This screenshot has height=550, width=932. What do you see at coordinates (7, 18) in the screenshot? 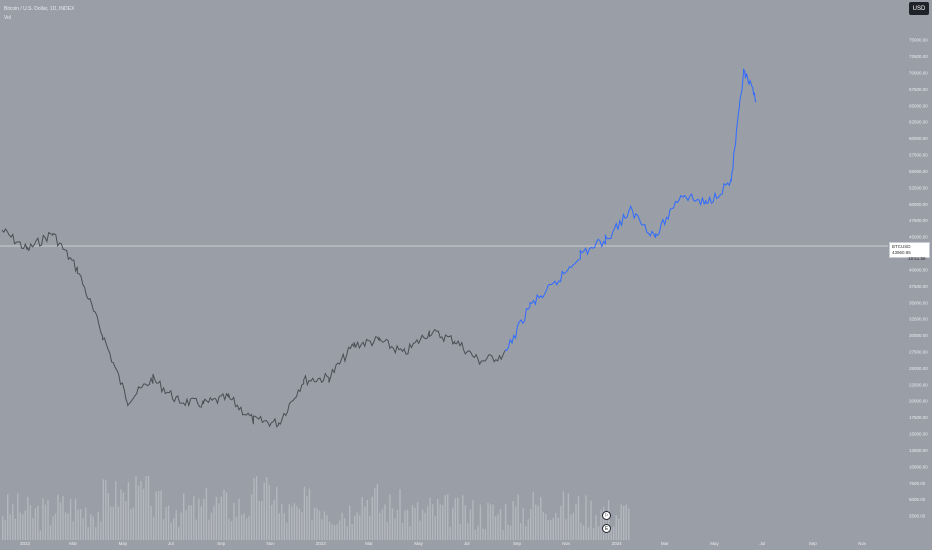
I see `volume-indicator-label: Vol` at bounding box center [7, 18].